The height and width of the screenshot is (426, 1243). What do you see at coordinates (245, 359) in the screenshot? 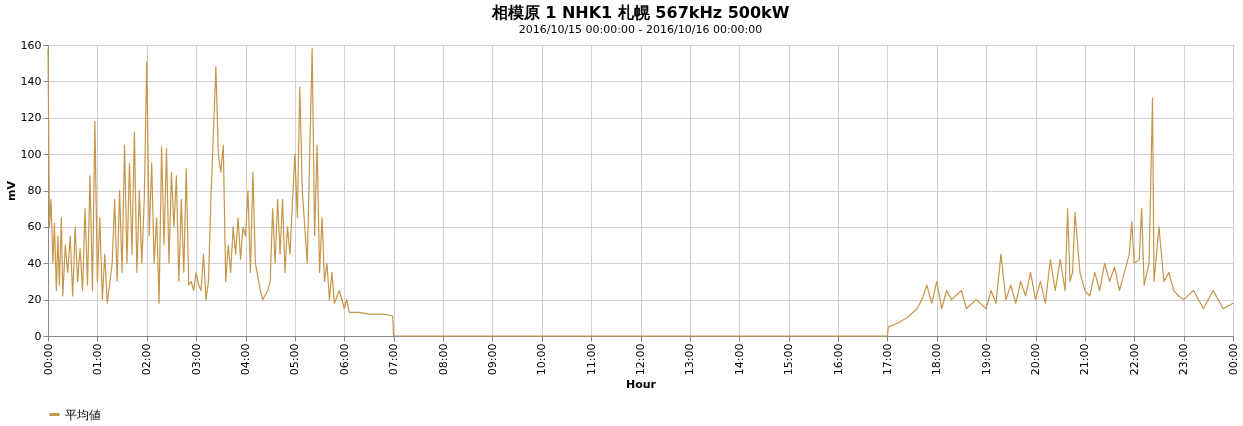
I see `x-tick-label: 04:00` at bounding box center [245, 359].